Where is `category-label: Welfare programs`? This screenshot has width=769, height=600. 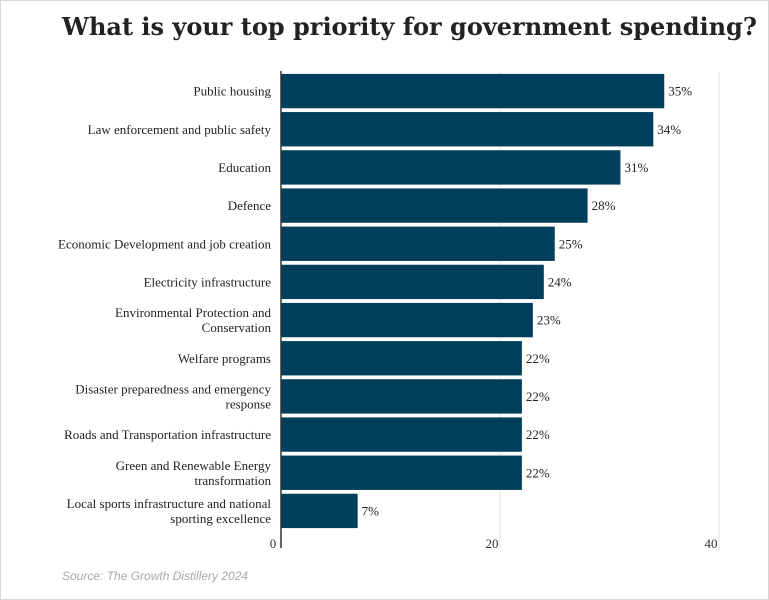 category-label: Welfare programs is located at coordinates (224, 358).